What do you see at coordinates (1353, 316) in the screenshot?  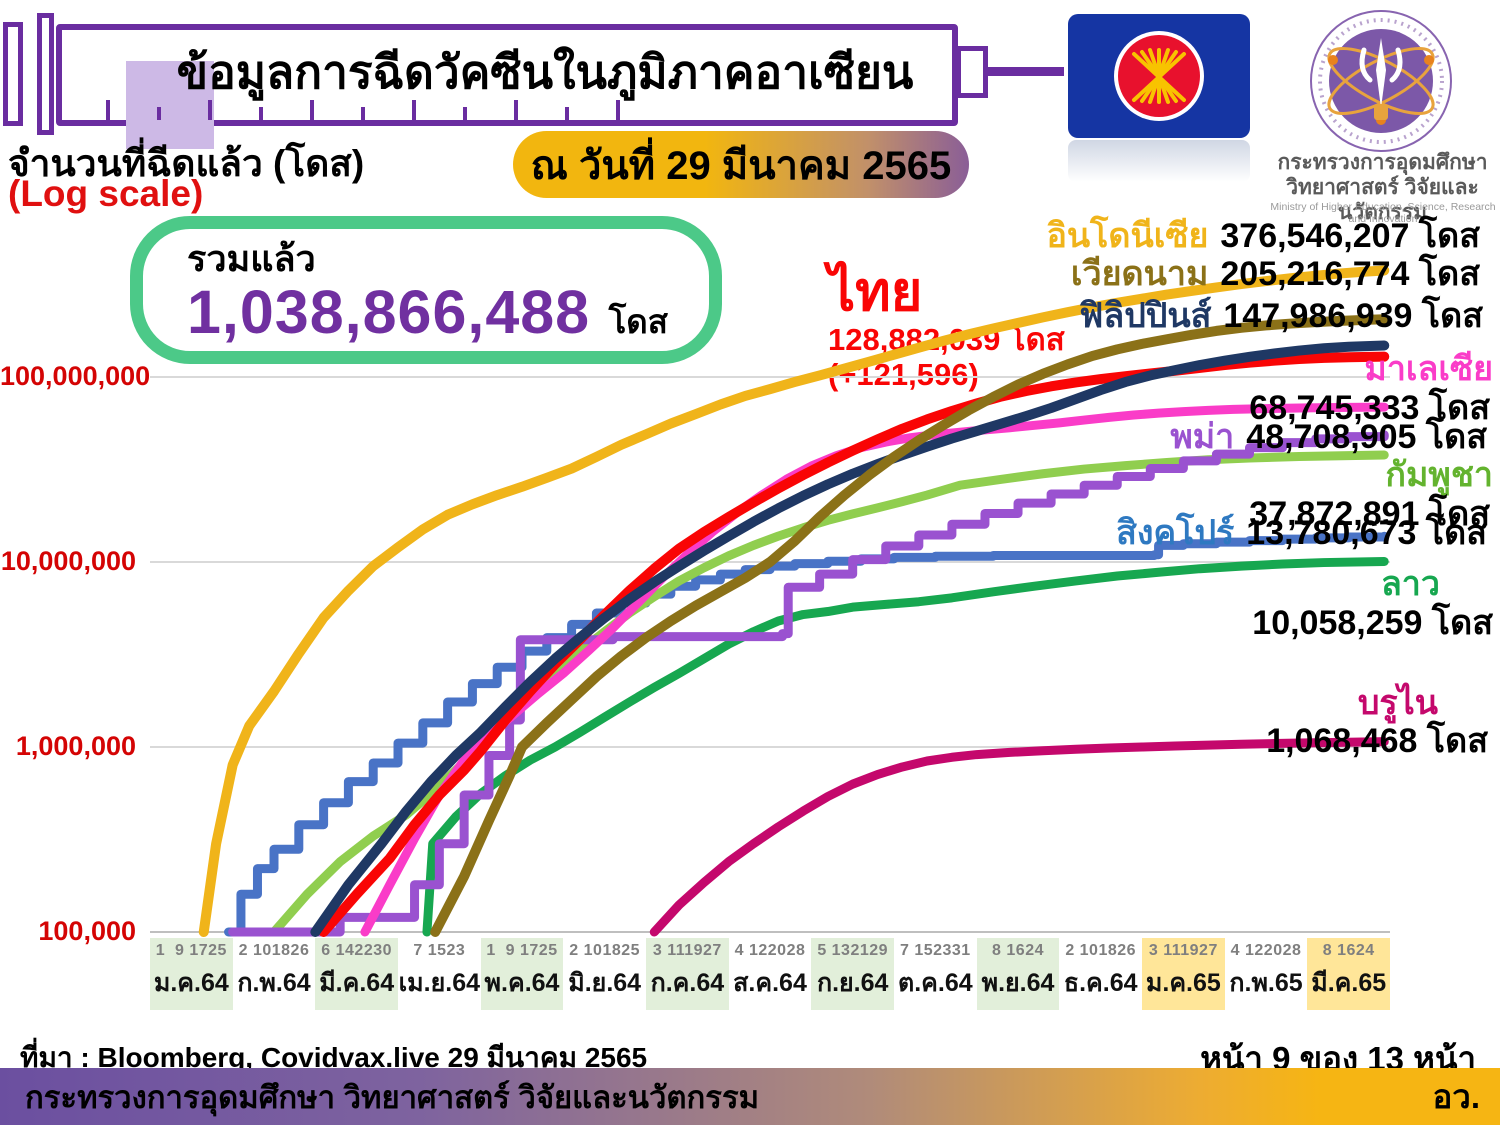 I see `legend-value-philippines: 147,986,939 โดส` at bounding box center [1353, 316].